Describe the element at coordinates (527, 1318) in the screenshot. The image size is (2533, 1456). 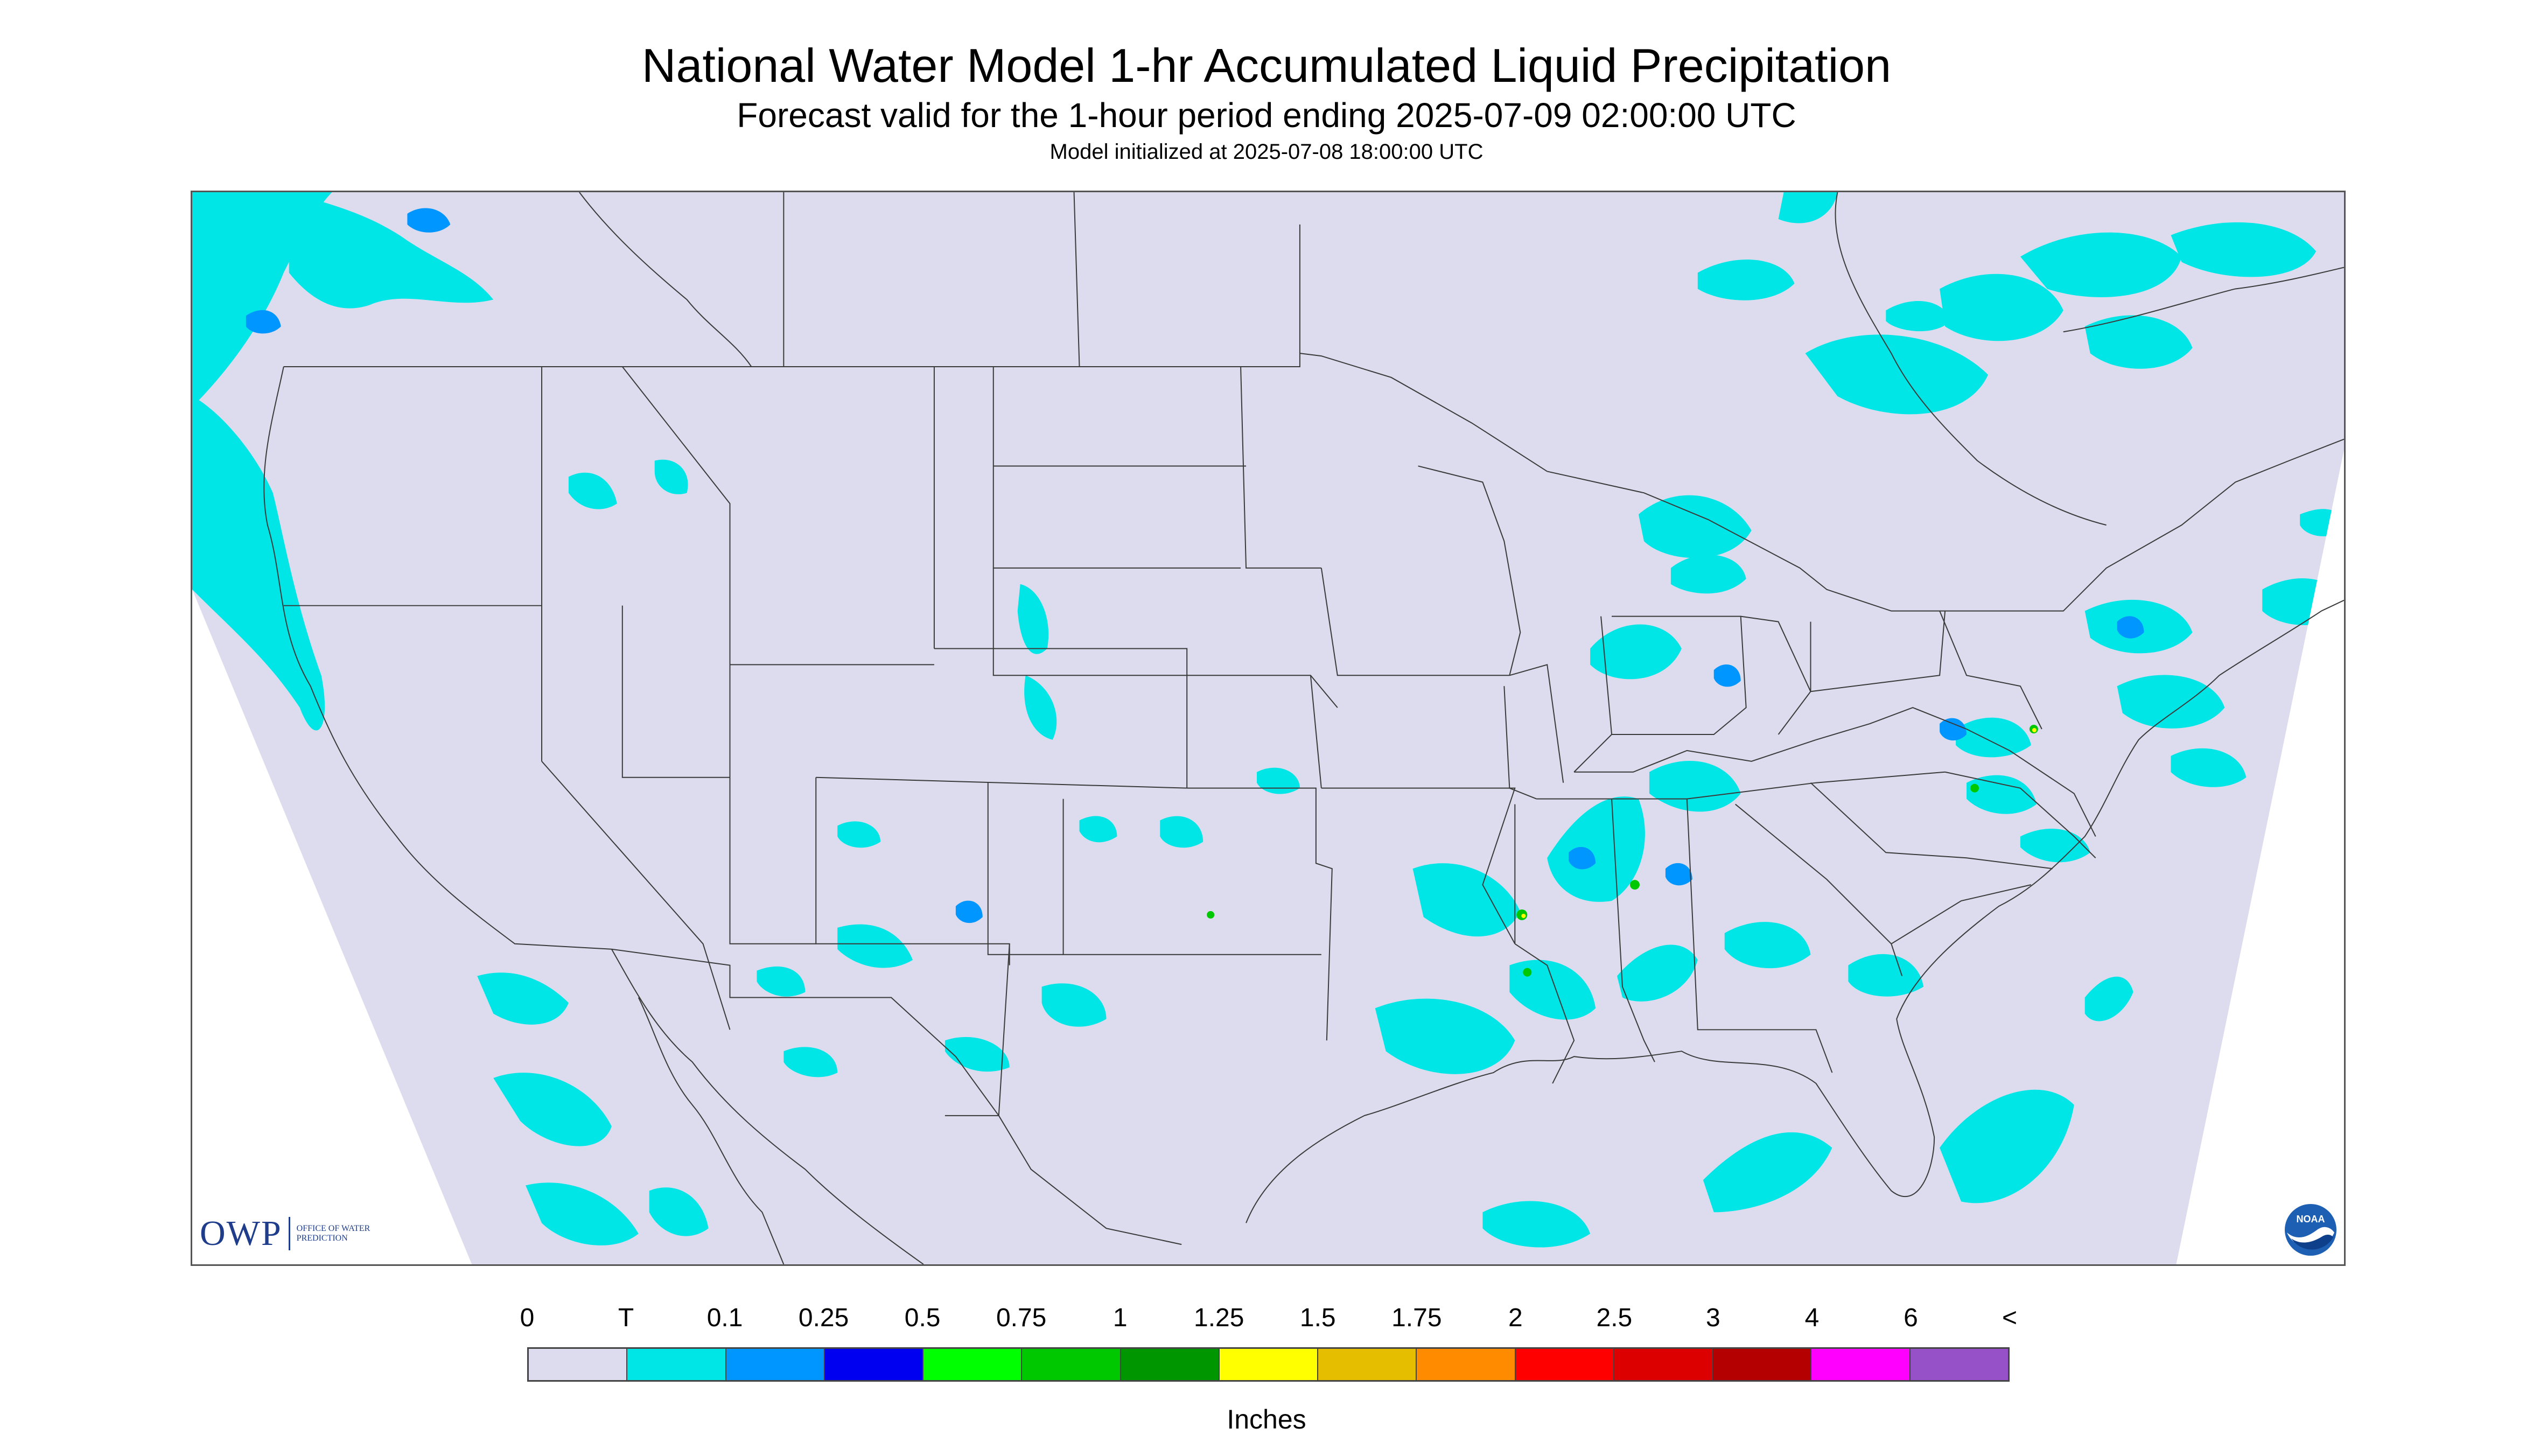
I see `legend-tick-label: 0` at that location.